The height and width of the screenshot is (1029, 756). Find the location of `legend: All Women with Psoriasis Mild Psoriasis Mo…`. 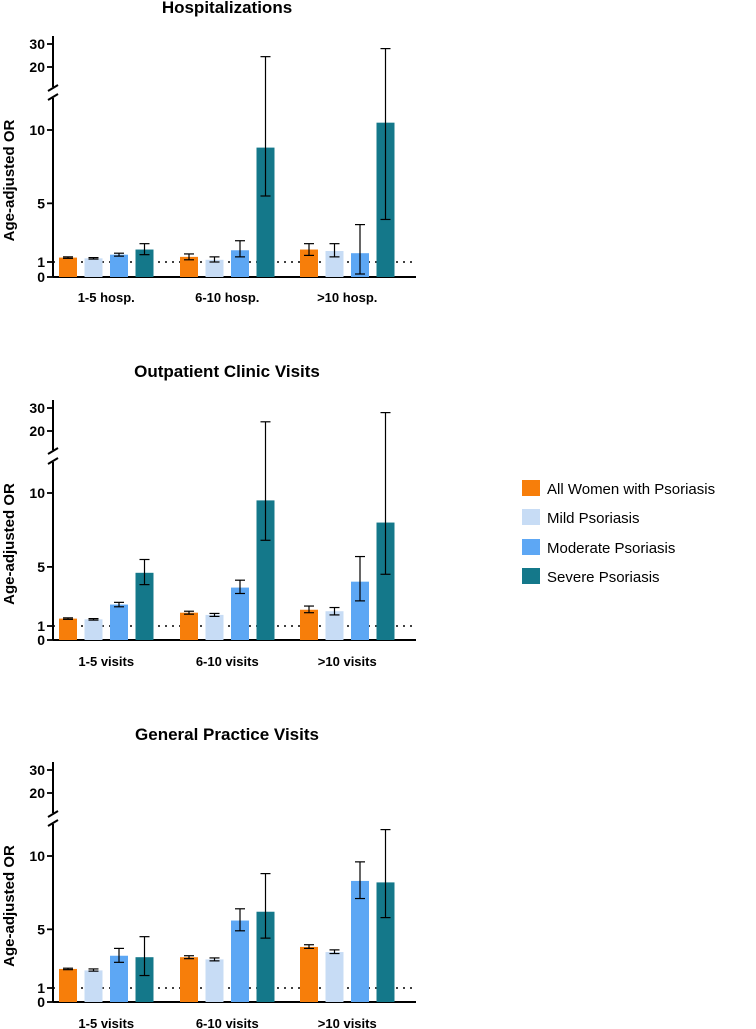

legend: All Women with Psoriasis Mild Psoriasis Mo… is located at coordinates (618, 533).